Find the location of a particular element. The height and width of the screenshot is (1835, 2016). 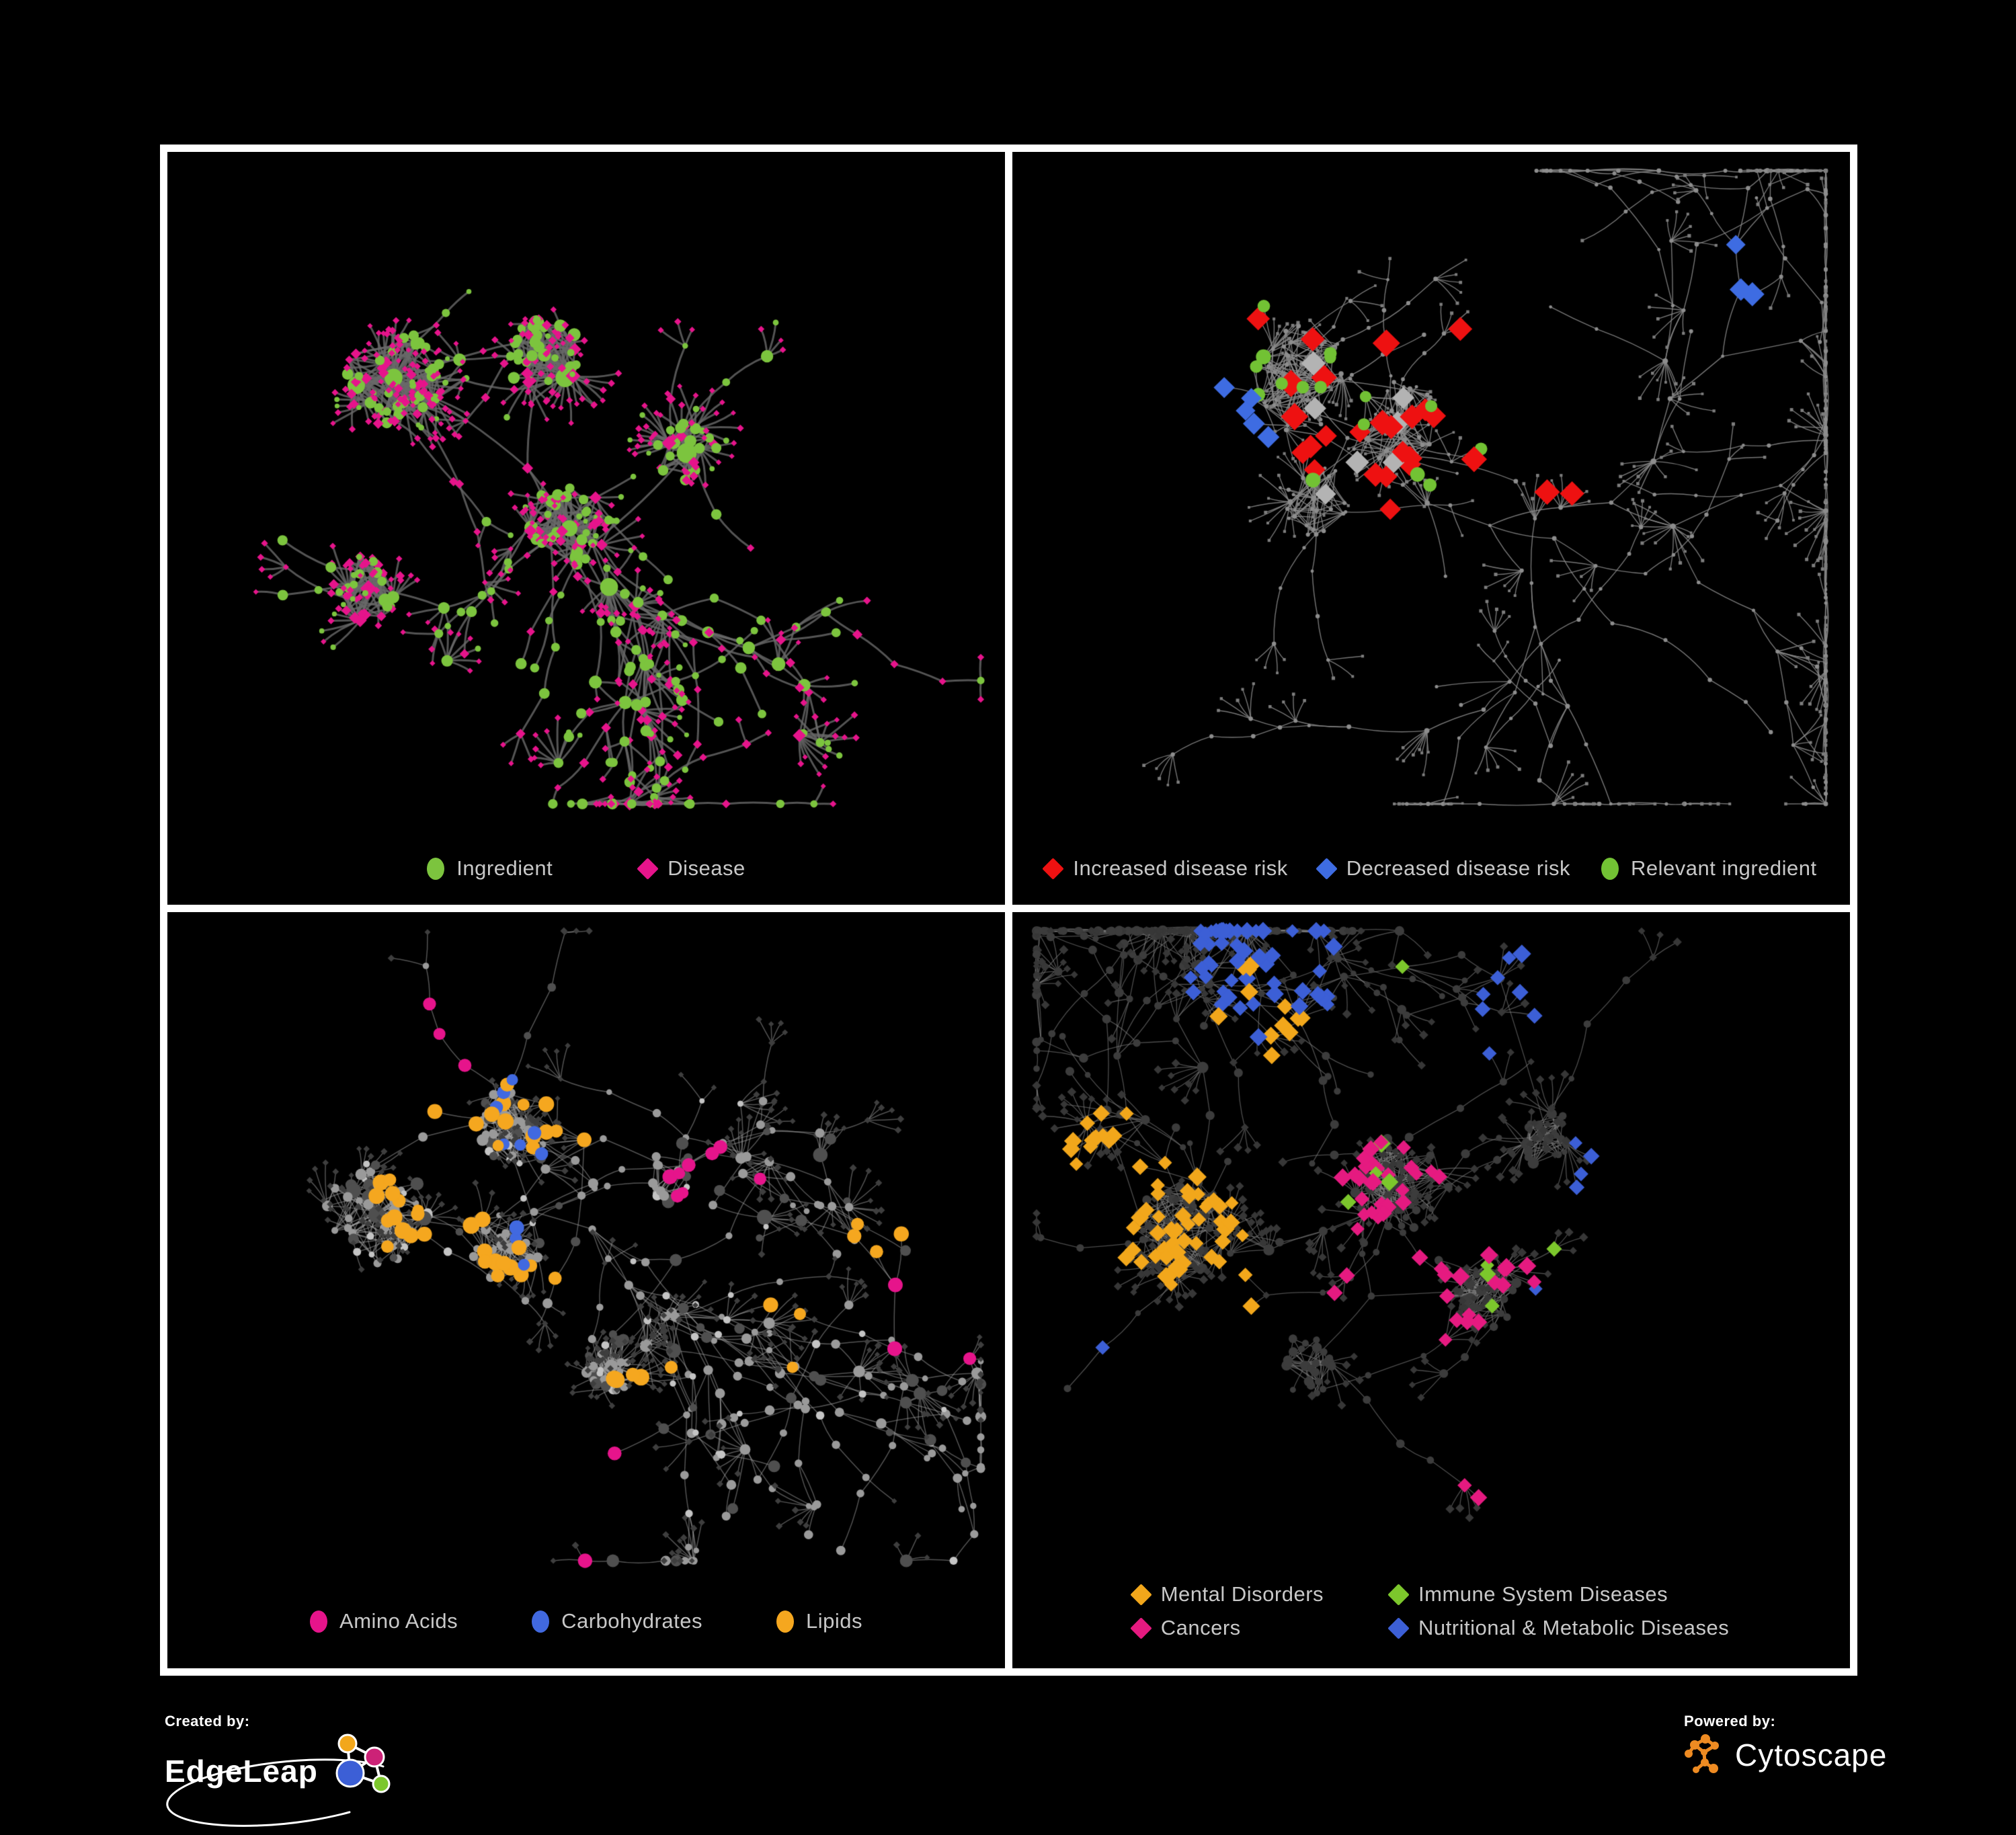

legend-item: Disease is located at coordinates (691, 868).